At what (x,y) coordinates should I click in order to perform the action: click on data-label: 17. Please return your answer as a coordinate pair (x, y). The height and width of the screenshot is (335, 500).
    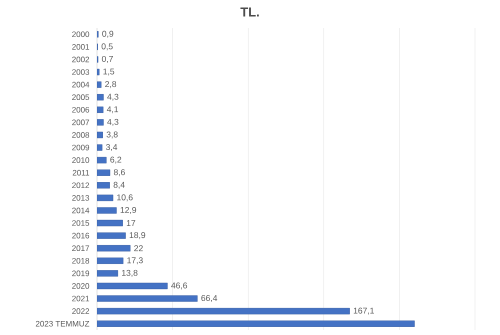
    Looking at the image, I should click on (131, 223).